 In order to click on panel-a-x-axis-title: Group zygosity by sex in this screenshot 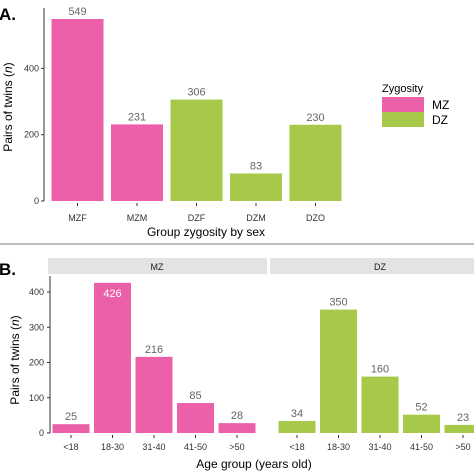, I will do `click(206, 232)`.